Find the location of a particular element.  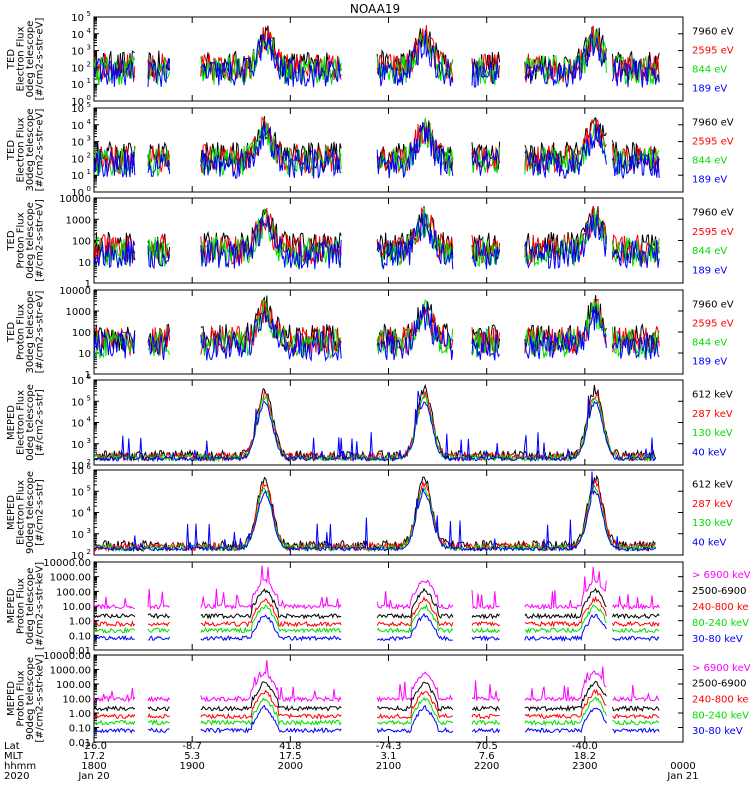

legend-entry: 80-240 keV is located at coordinates (720, 715).